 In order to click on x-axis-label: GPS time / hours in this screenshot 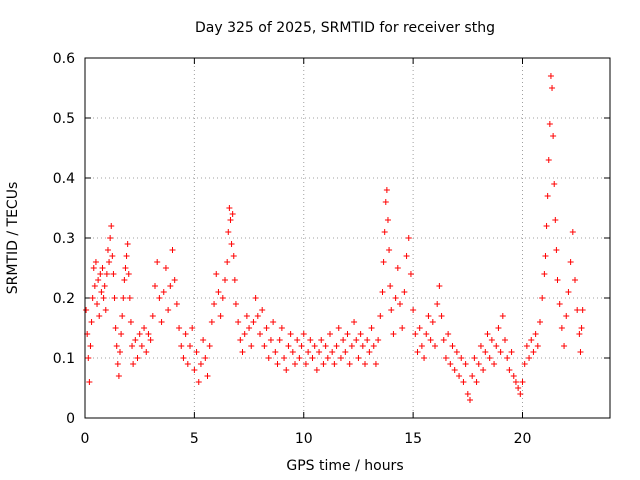, I will do `click(344, 466)`.